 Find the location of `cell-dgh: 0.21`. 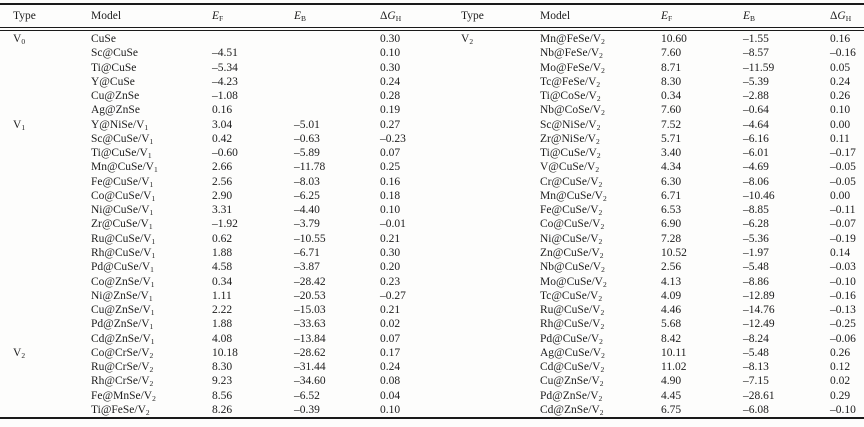

cell-dgh: 0.21 is located at coordinates (390, 238).